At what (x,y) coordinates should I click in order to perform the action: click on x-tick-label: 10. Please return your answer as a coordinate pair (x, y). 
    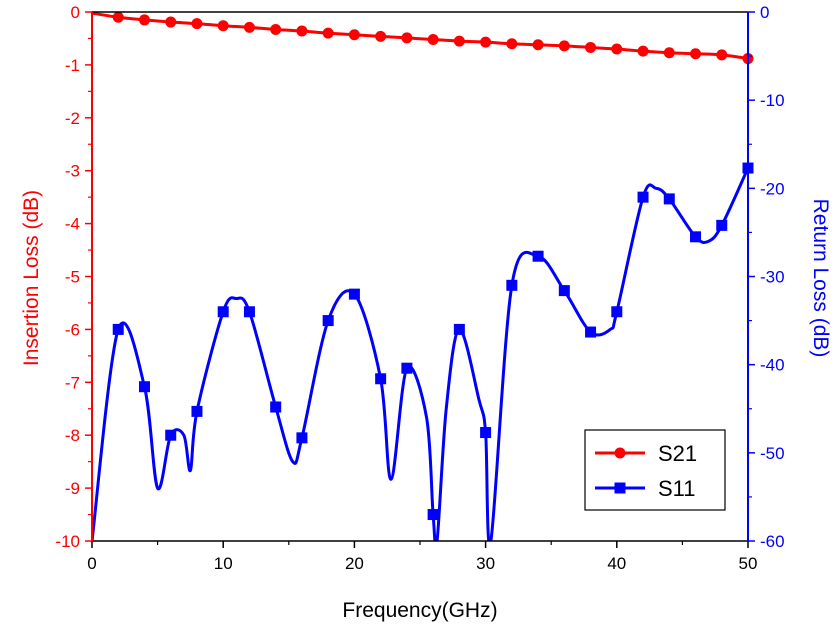
    Looking at the image, I should click on (223, 563).